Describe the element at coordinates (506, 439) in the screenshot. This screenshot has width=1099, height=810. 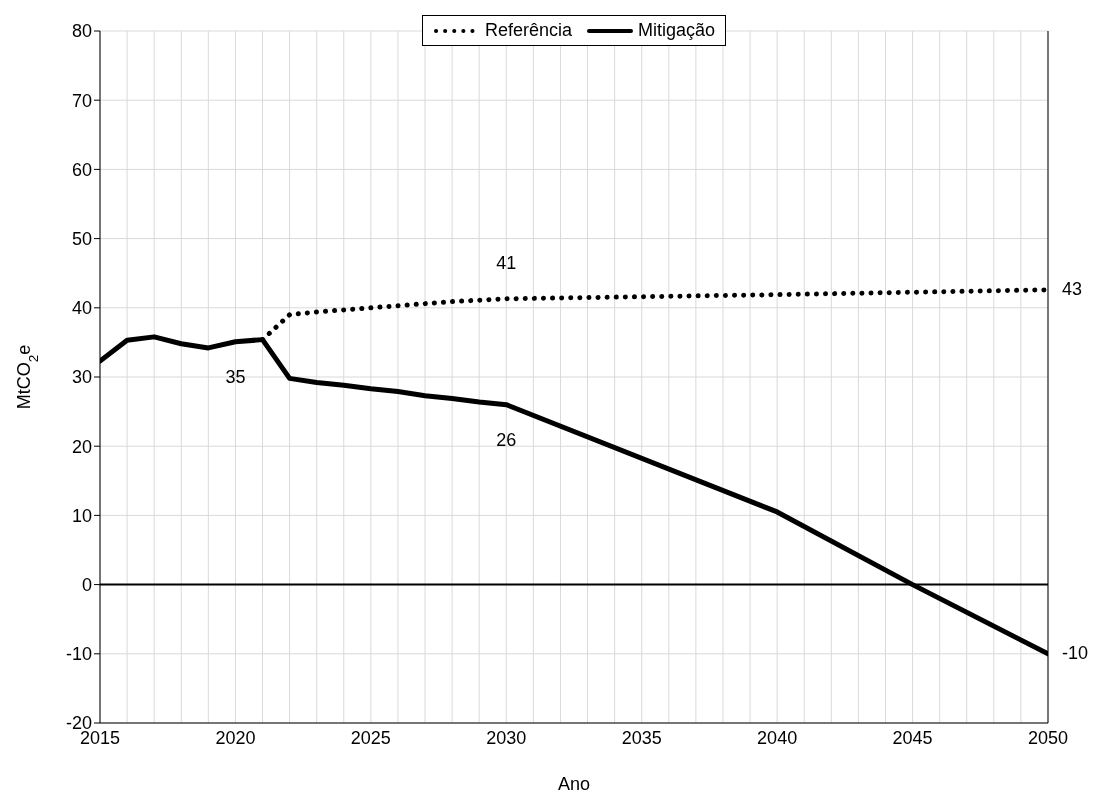
I see `annotation: 26` at that location.